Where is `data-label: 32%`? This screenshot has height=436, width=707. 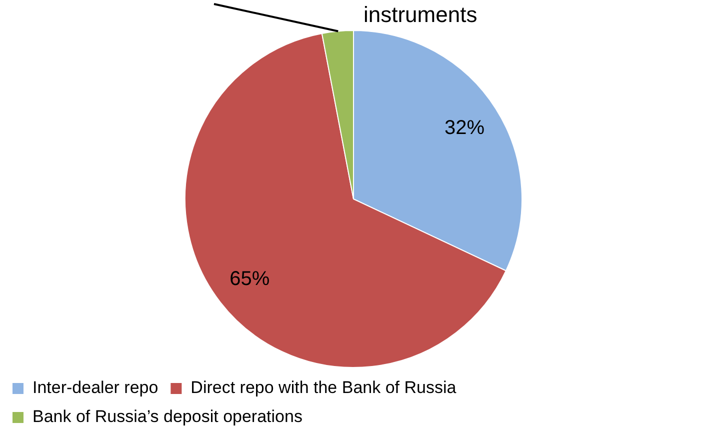 data-label: 32% is located at coordinates (464, 128).